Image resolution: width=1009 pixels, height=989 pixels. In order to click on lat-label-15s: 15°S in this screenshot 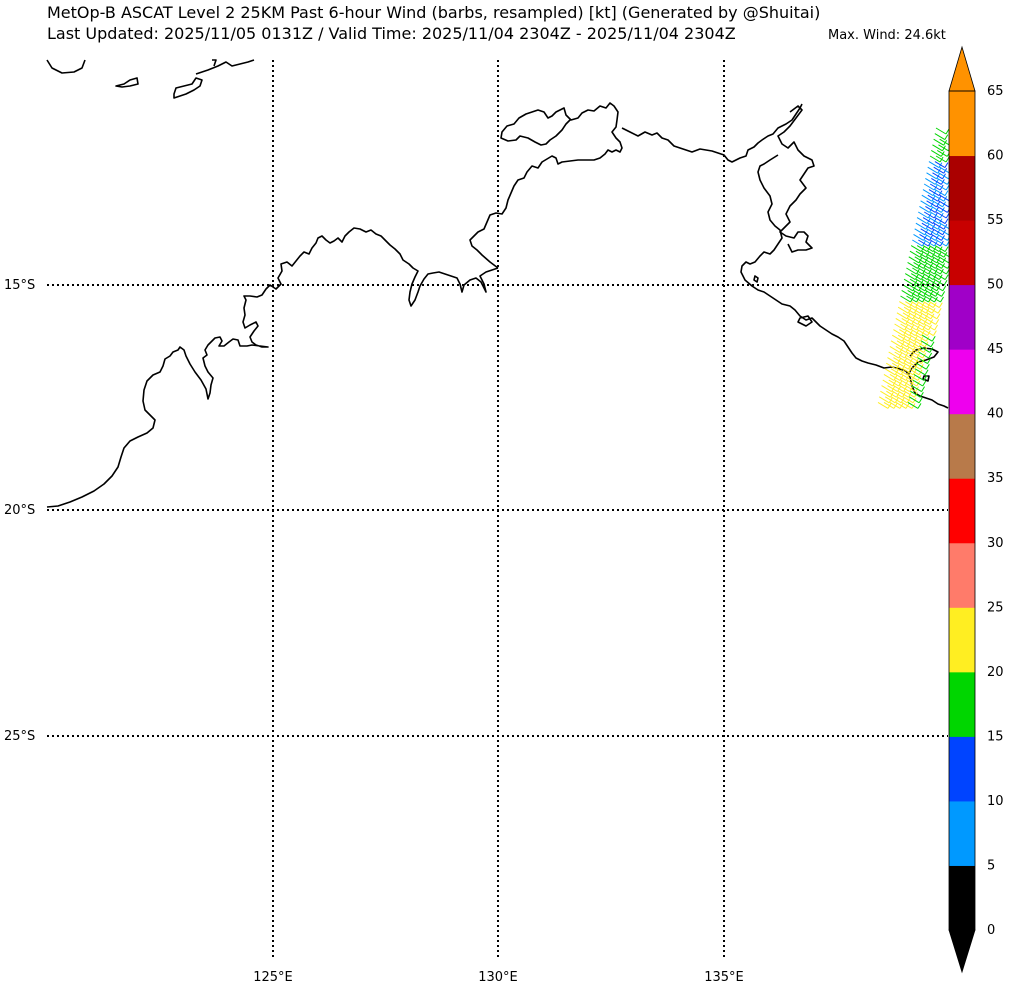, I will do `click(19, 285)`.